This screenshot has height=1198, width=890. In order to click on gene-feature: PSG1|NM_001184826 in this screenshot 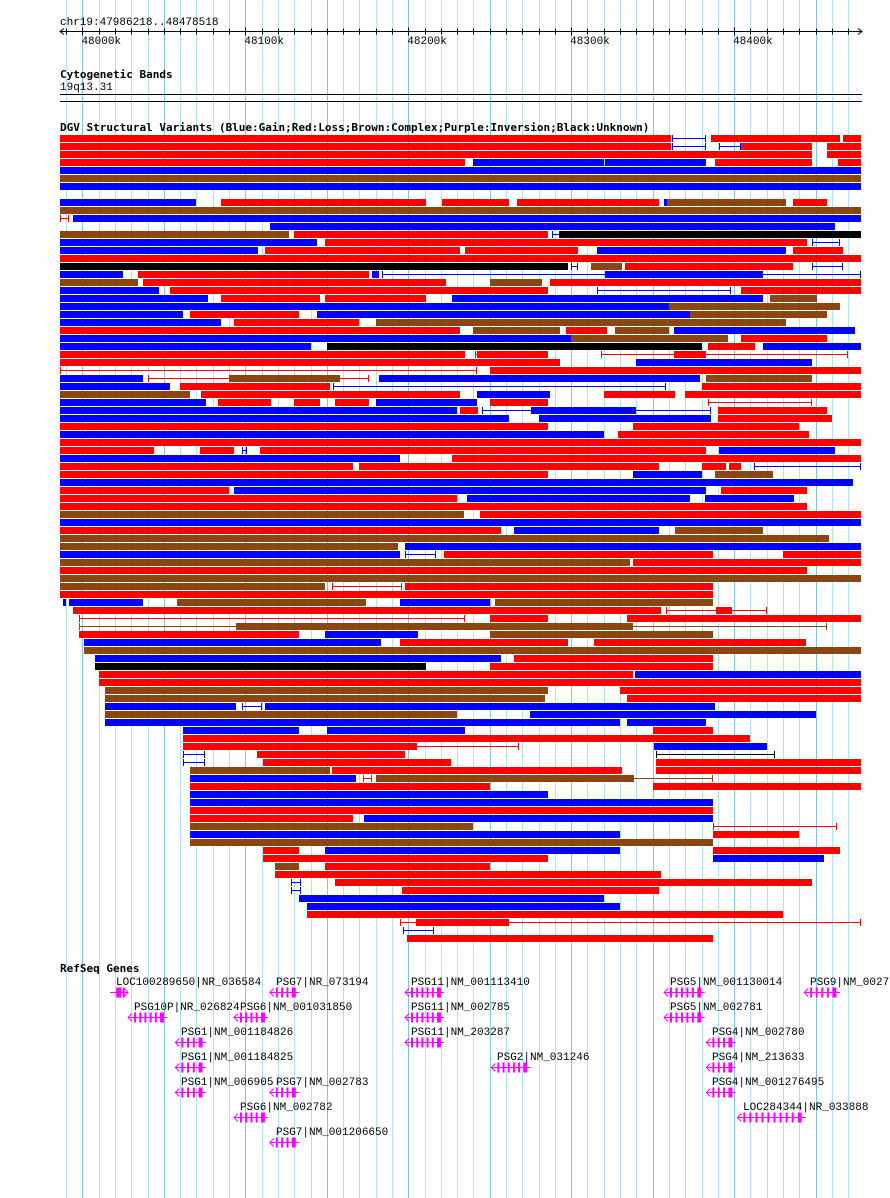, I will do `click(233, 1037)`.